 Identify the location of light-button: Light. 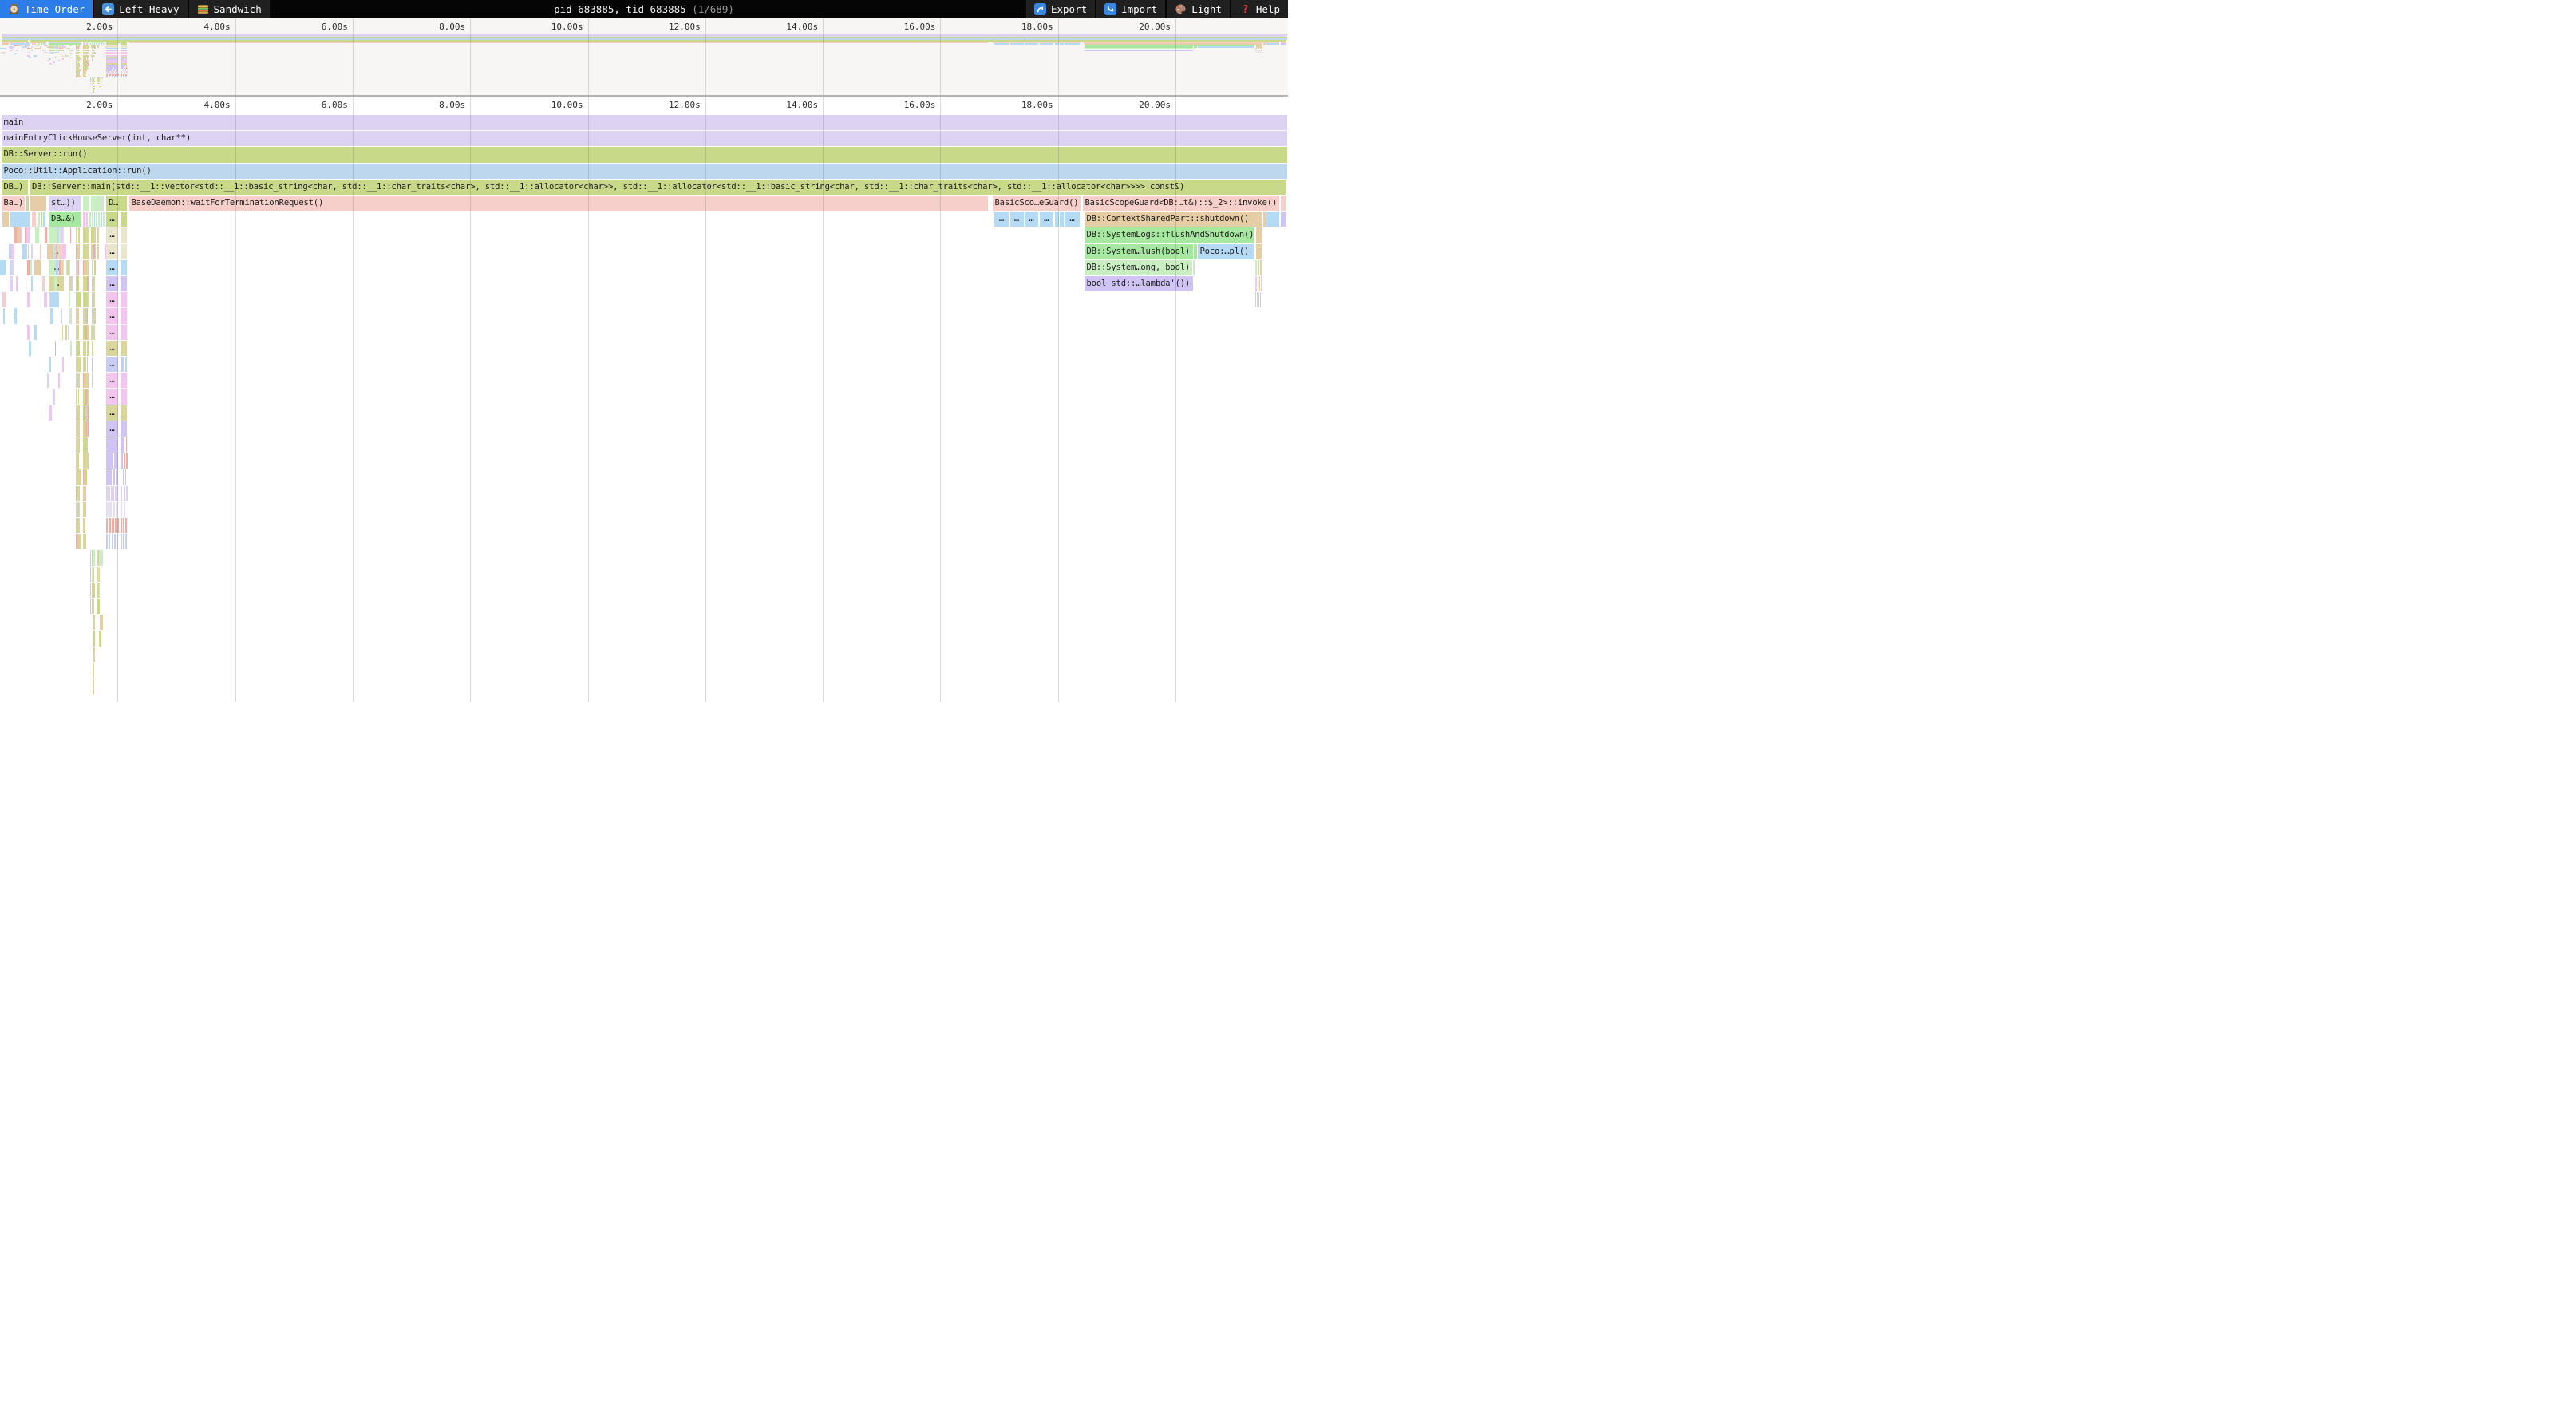
(1198, 9).